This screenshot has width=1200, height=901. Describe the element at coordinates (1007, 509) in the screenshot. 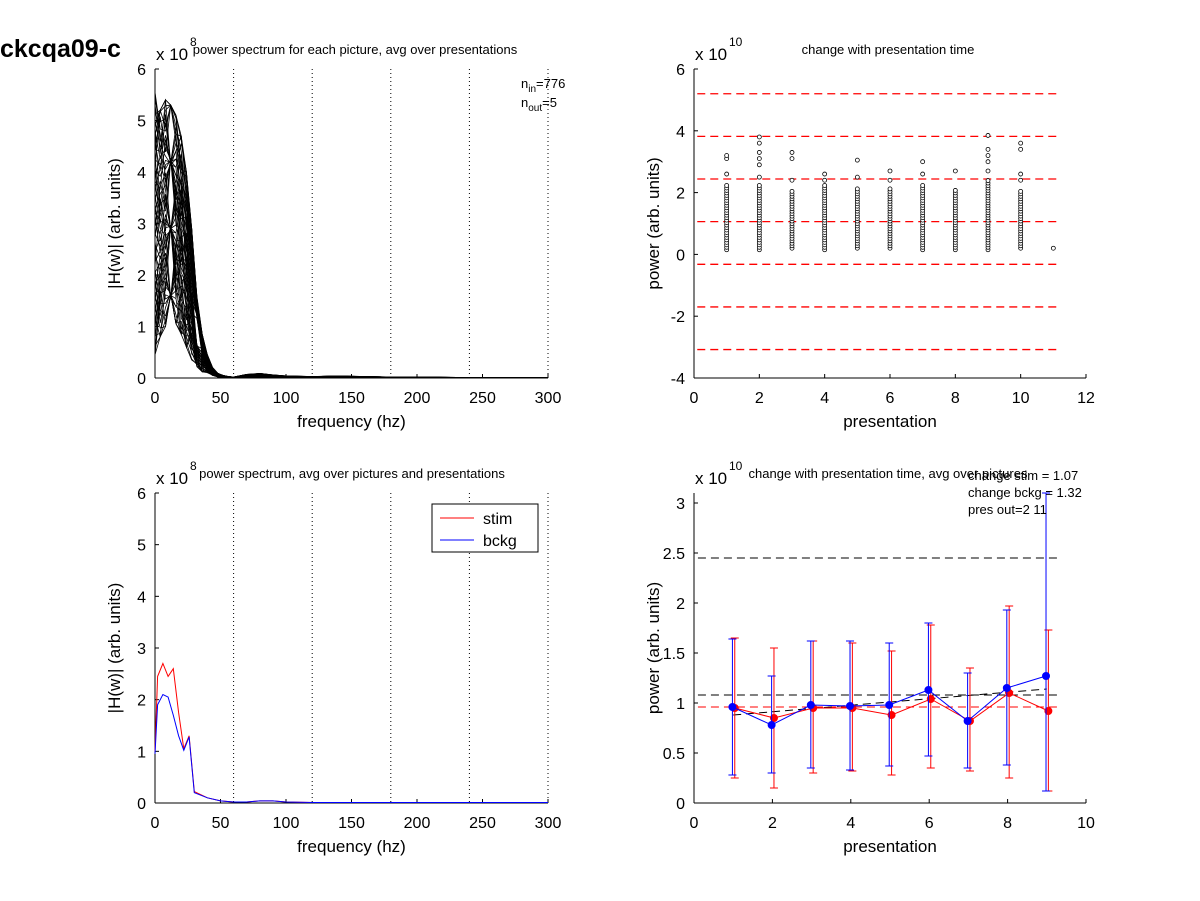

I see `stat-annotation: pres out=2 11` at that location.